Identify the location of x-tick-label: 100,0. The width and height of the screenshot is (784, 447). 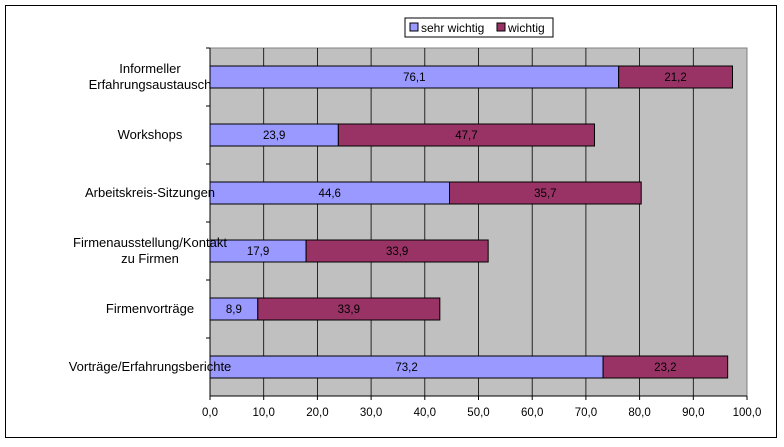
(747, 413).